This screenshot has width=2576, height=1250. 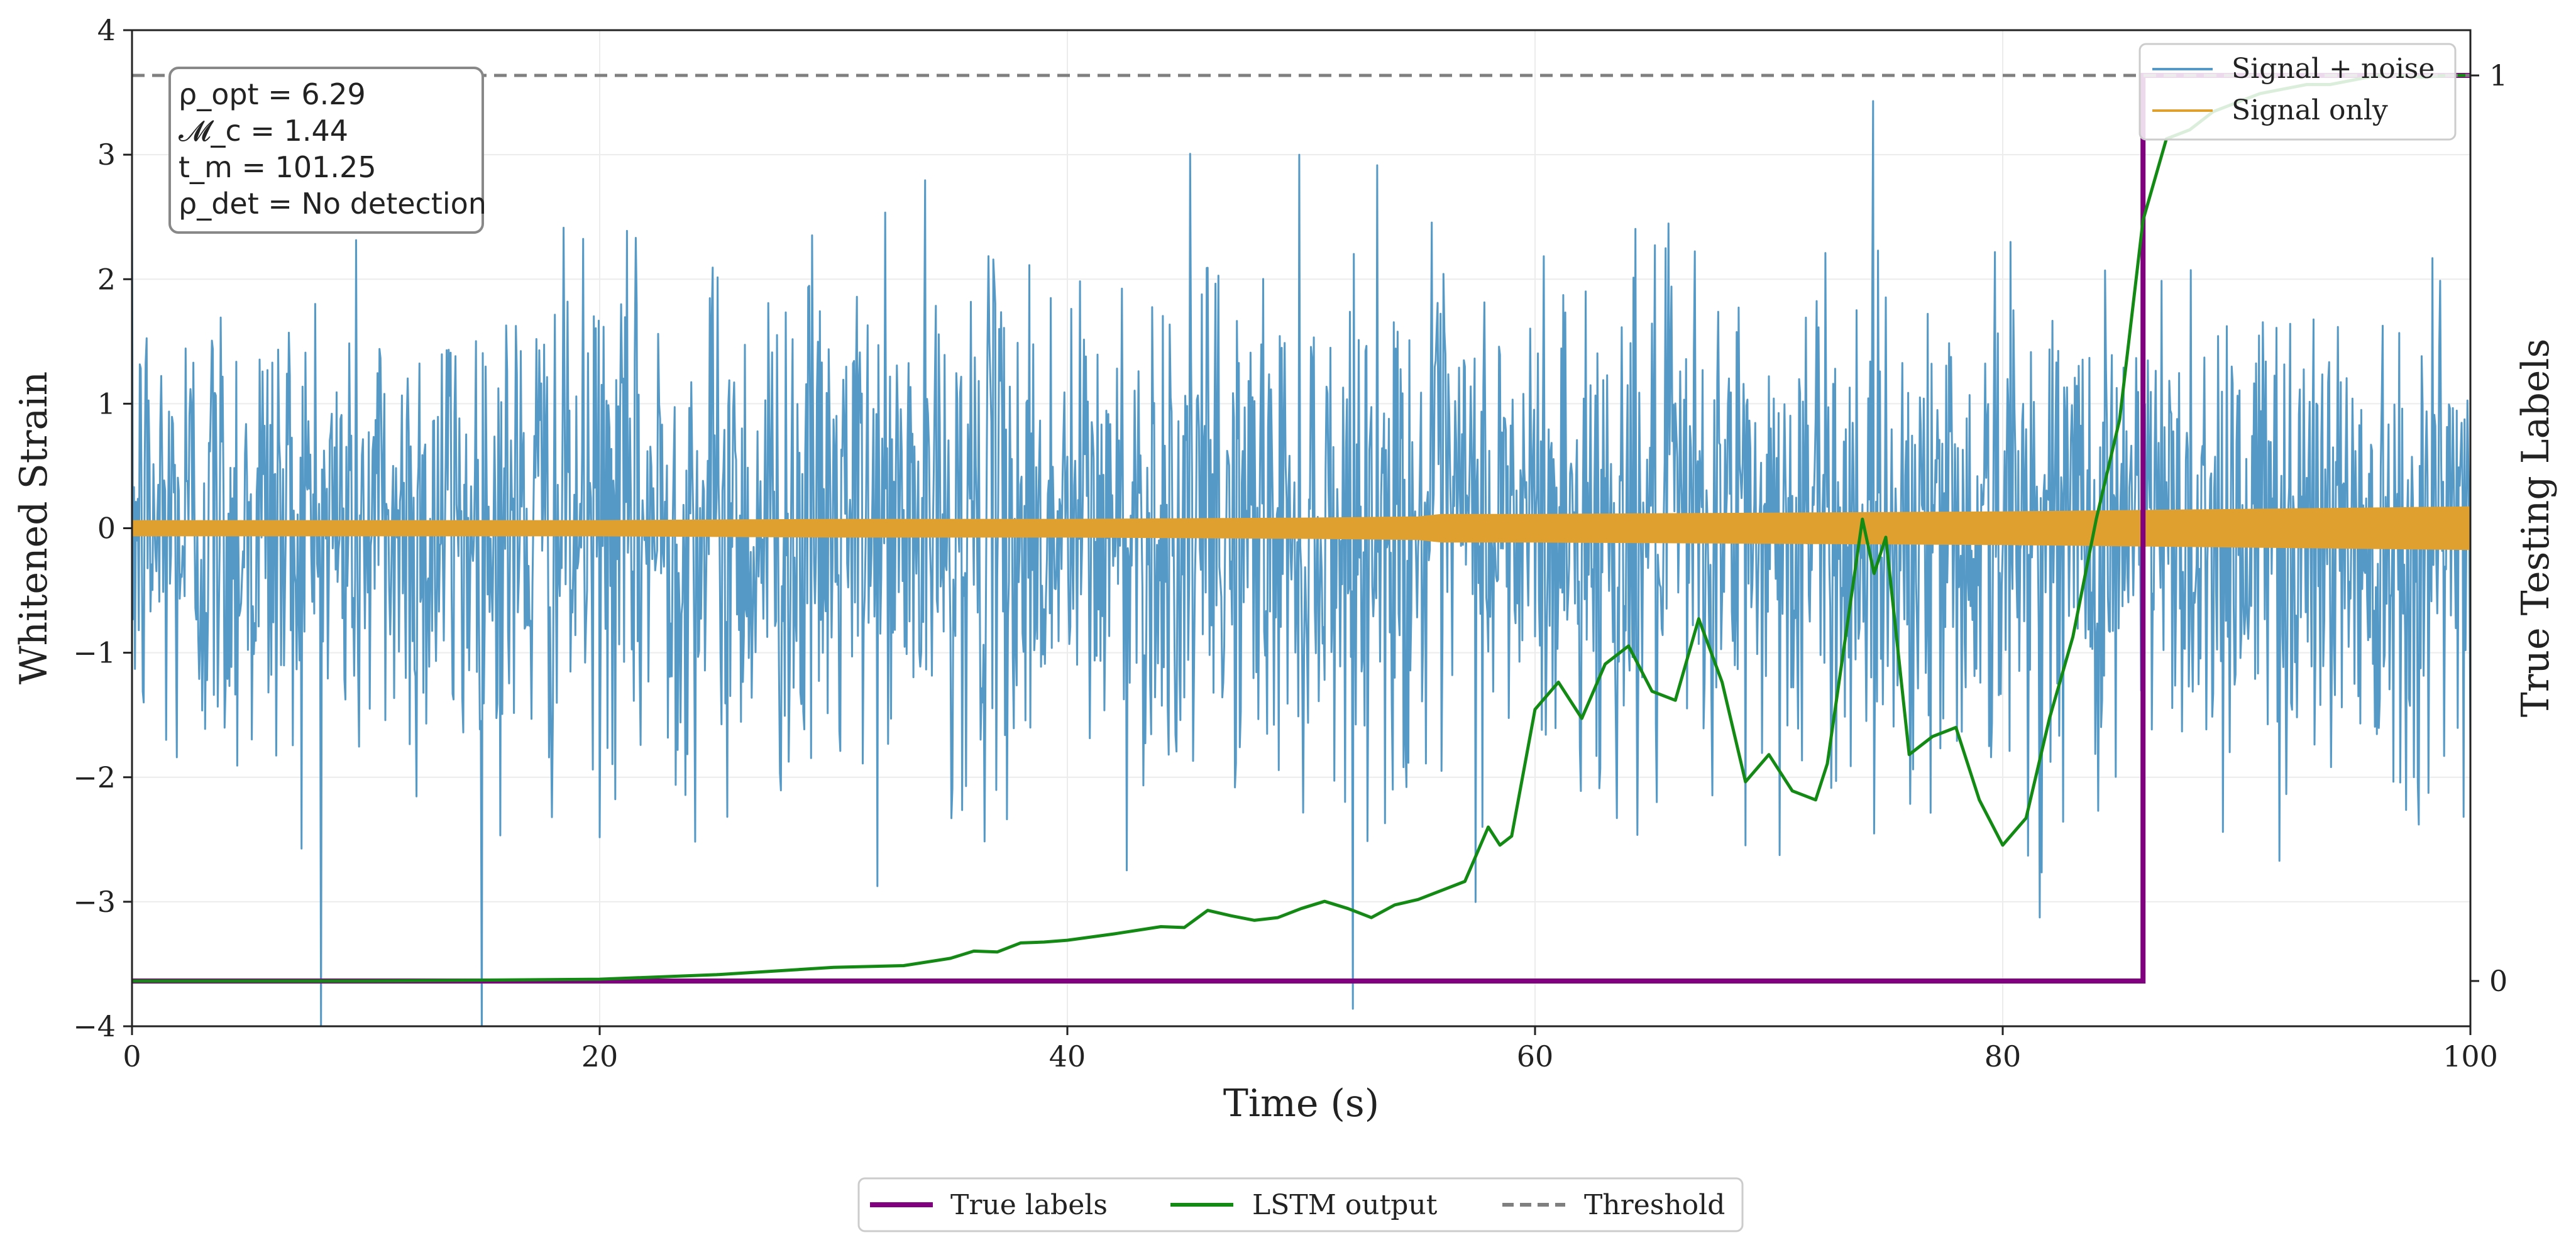 I want to click on upper-legend-frame, so click(x=2297, y=92).